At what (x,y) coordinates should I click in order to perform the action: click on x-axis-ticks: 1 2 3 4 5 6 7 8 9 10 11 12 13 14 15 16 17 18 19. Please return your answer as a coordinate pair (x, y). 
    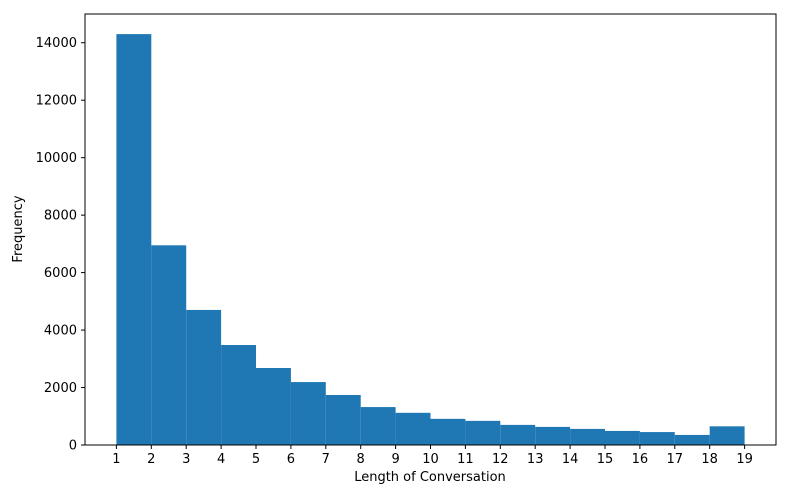
    Looking at the image, I should click on (432, 456).